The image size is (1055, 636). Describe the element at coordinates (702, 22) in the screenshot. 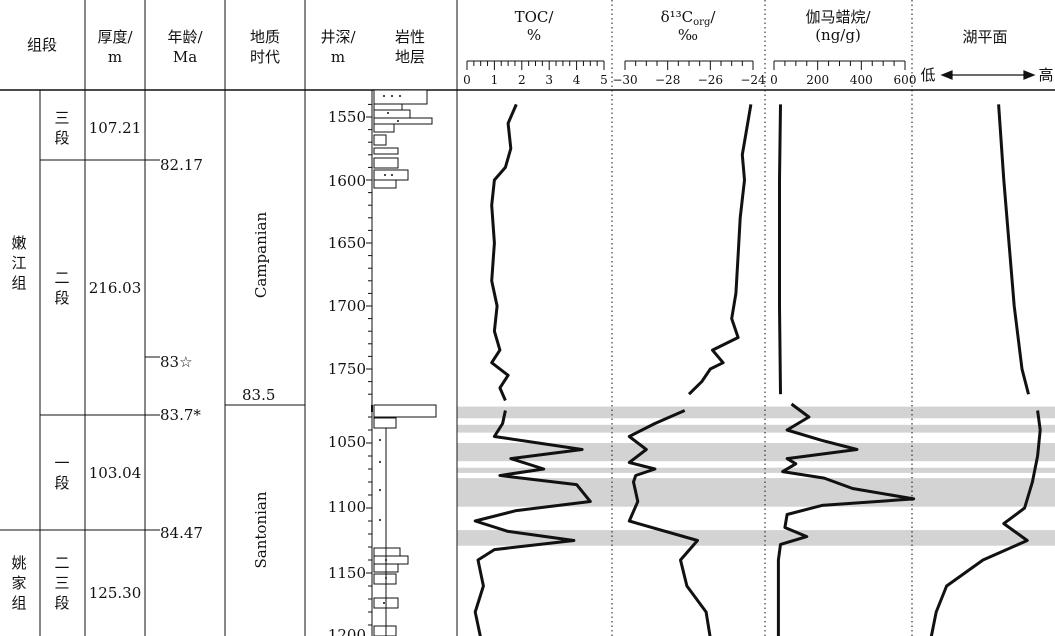

I see `header-d13c-subscript: org` at that location.